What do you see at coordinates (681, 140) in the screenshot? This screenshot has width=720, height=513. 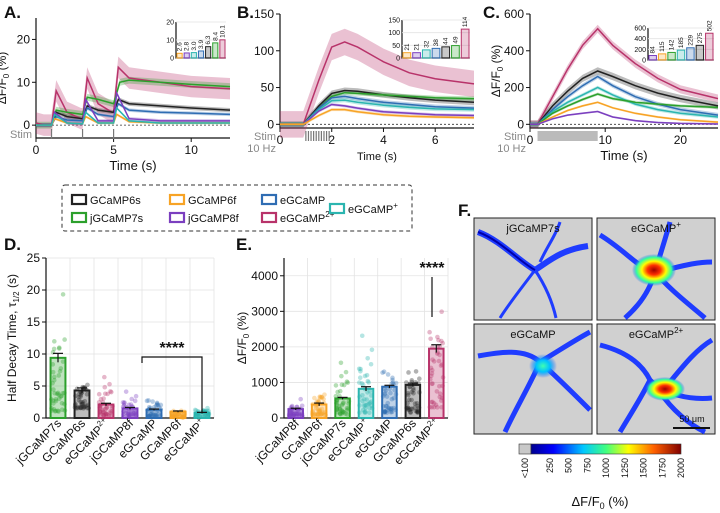 I see `x-tick-label: 20` at bounding box center [681, 140].